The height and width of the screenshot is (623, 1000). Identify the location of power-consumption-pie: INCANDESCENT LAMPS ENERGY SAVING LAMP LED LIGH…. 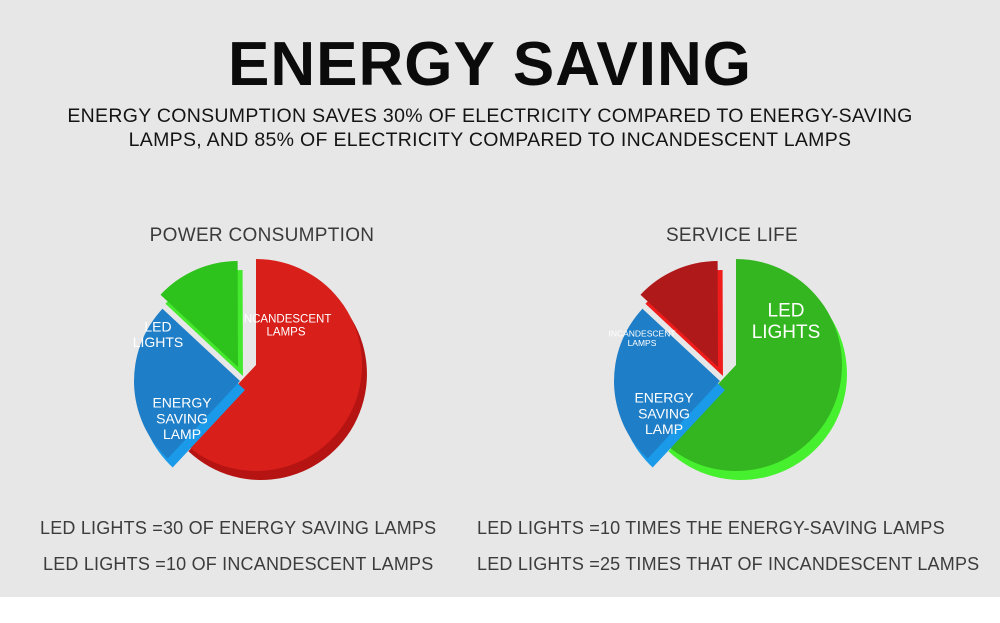
(250, 369).